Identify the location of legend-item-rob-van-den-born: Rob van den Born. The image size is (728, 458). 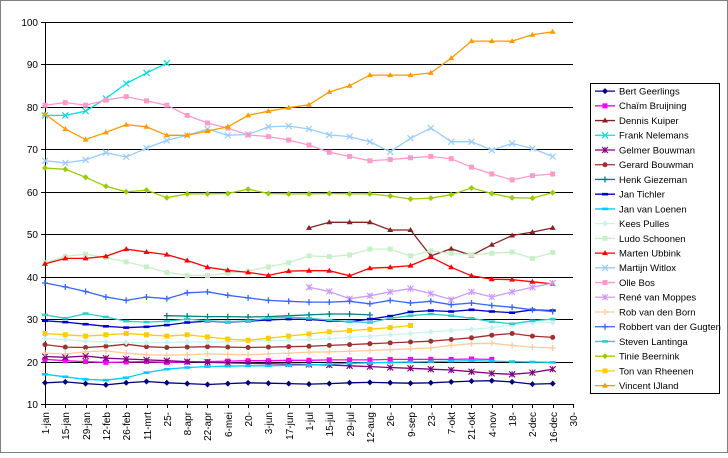
(645, 312).